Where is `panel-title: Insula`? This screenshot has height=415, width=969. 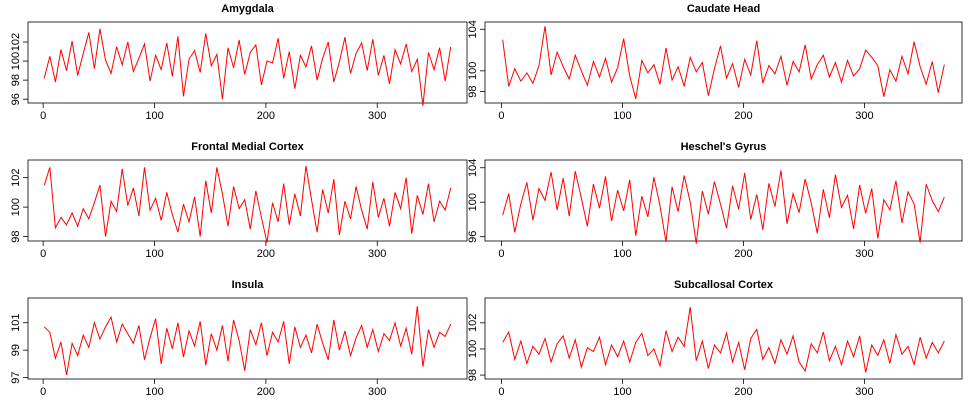 panel-title: Insula is located at coordinates (248, 285).